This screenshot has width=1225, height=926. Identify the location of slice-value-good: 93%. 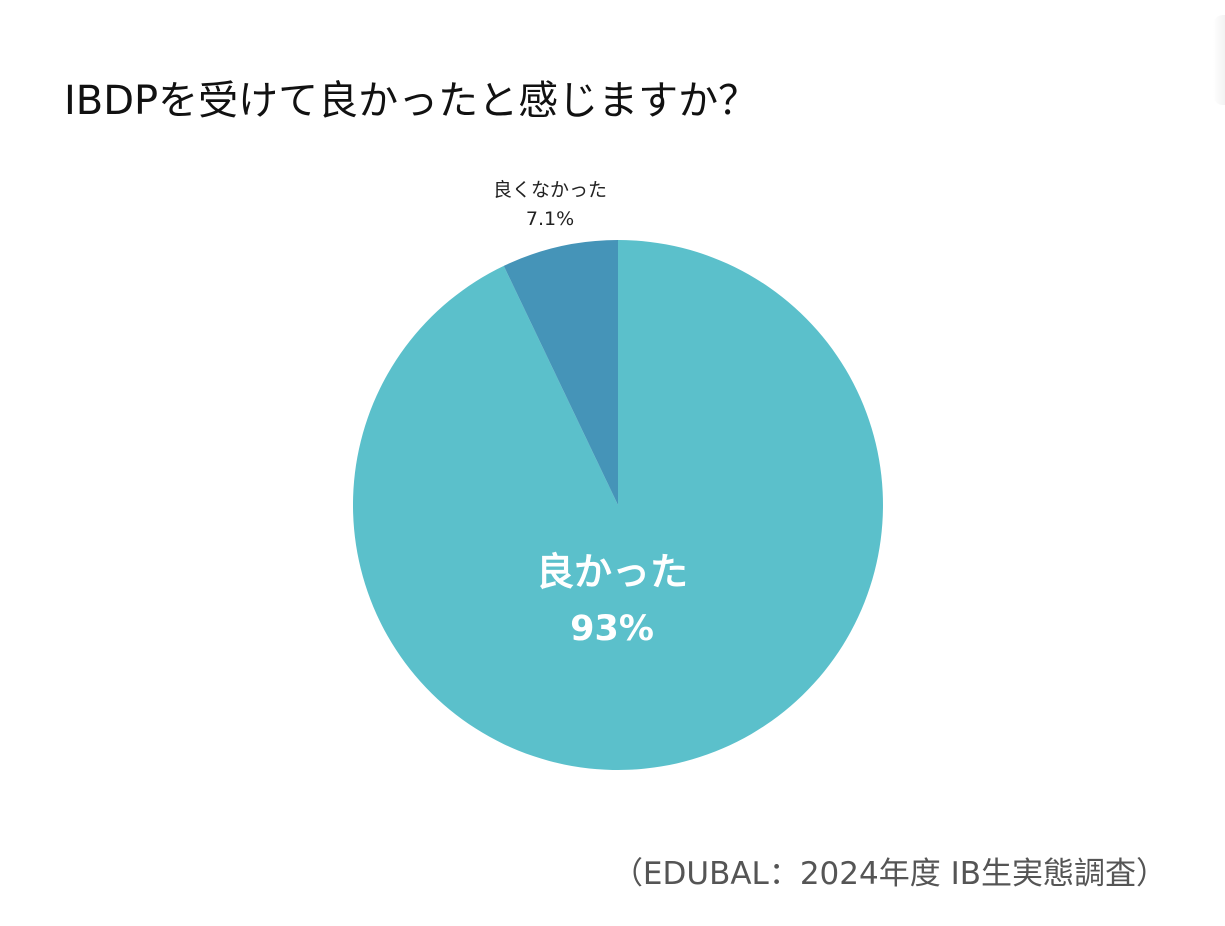
(612, 629).